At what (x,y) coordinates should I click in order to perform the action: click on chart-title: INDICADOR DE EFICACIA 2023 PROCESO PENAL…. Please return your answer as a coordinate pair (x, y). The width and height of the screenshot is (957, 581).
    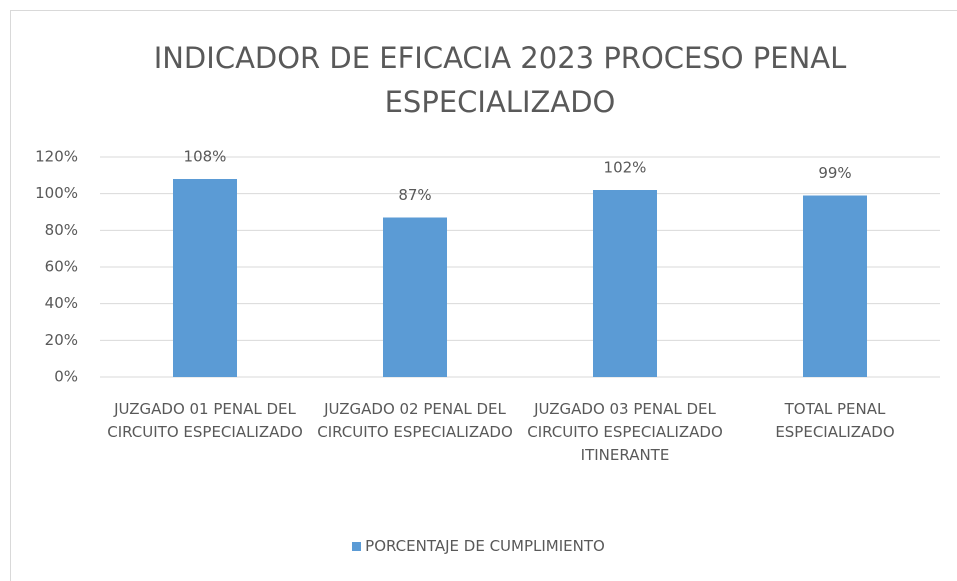
    Looking at the image, I should click on (500, 80).